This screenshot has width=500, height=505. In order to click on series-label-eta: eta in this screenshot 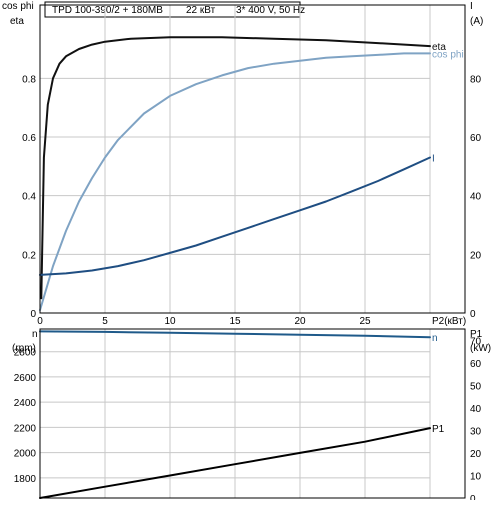, I will do `click(439, 47)`.